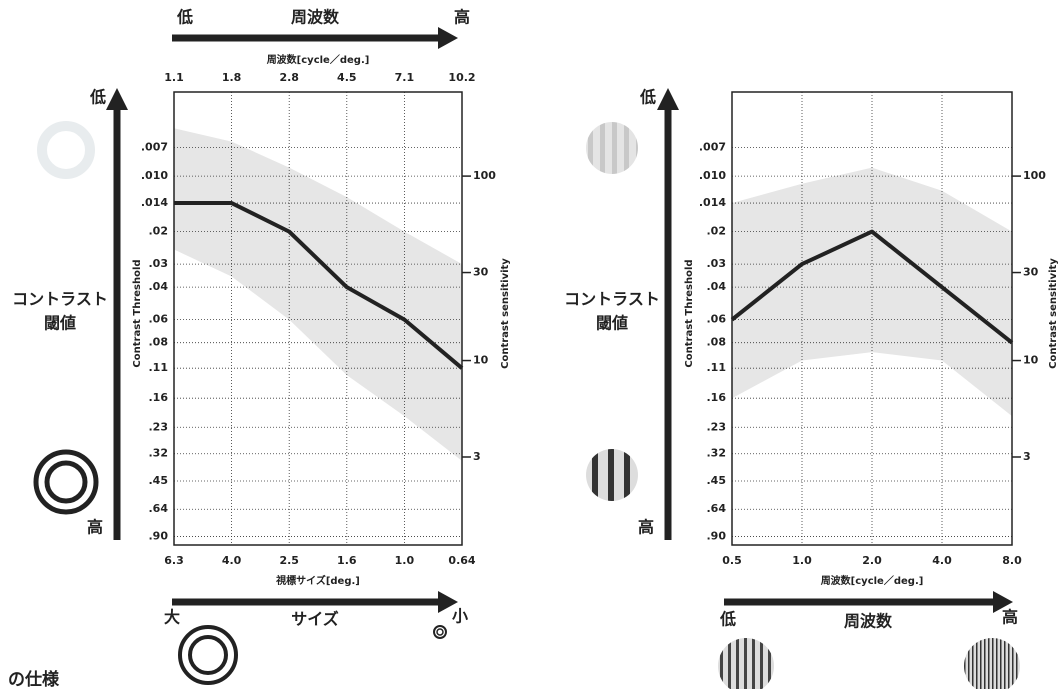 This screenshot has height=689, width=1062. Describe the element at coordinates (405, 77) in the screenshot. I see `top-x-tick-label: 7.1` at that location.